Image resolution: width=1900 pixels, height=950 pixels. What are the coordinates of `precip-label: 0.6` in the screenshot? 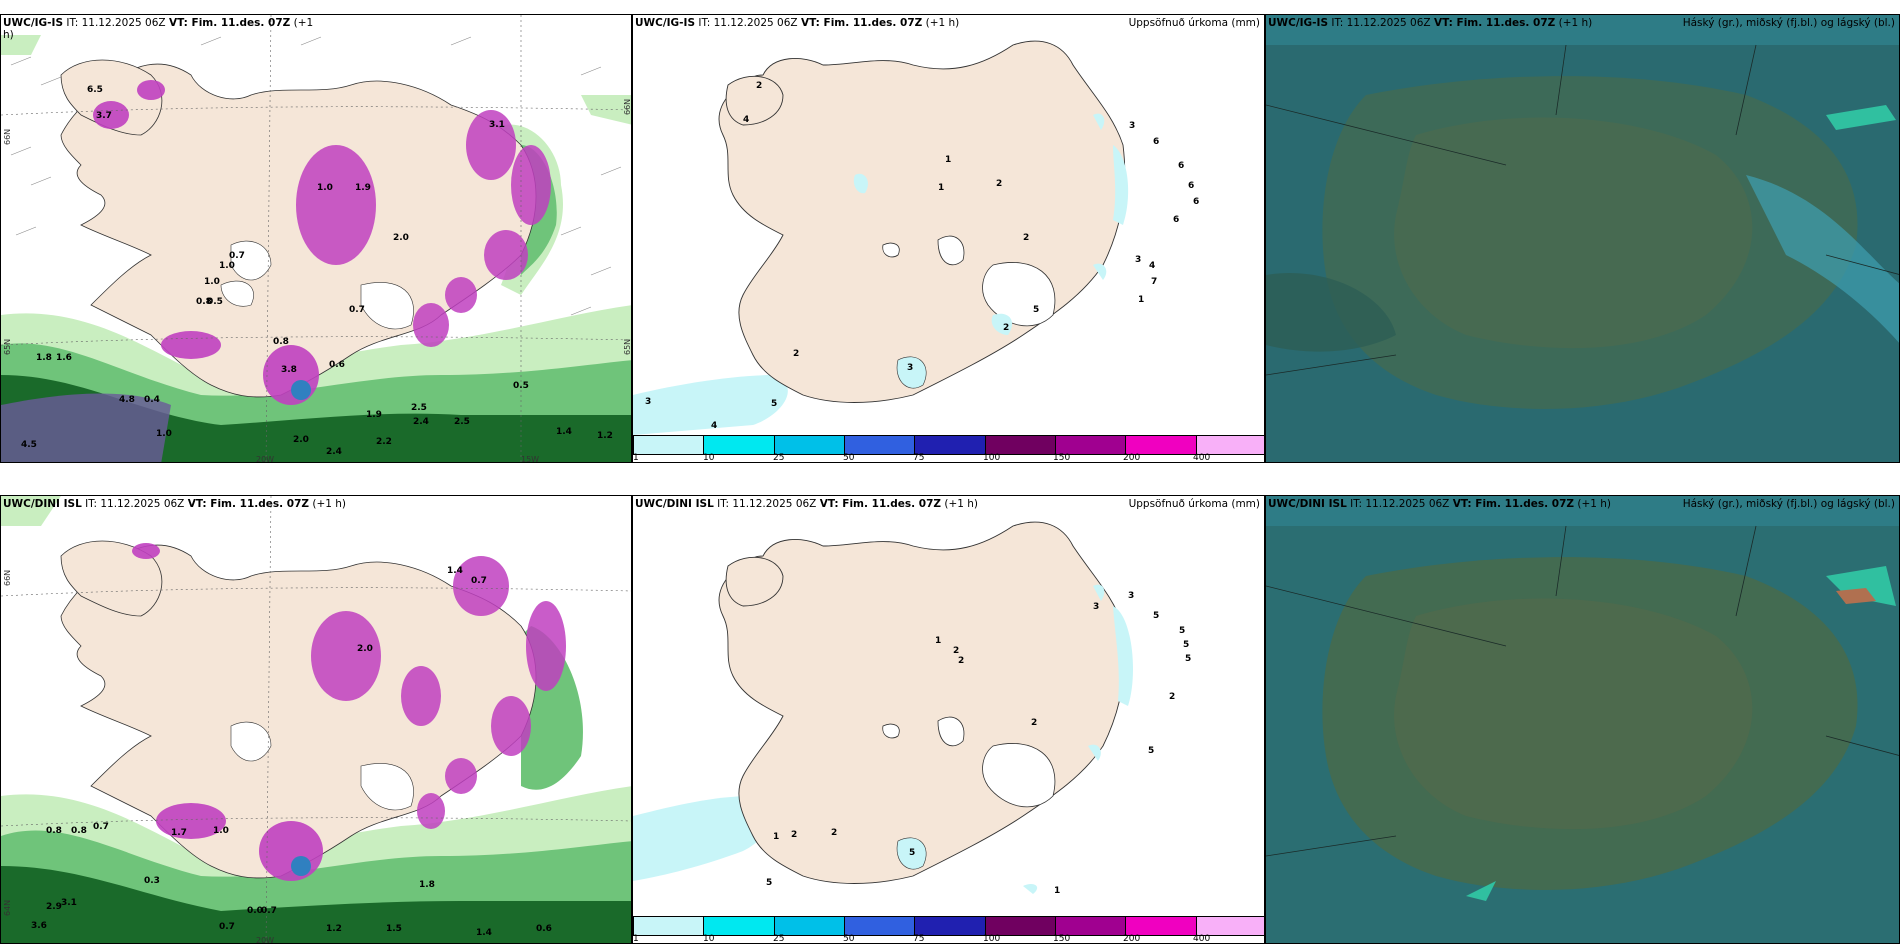 It's located at (337, 365).